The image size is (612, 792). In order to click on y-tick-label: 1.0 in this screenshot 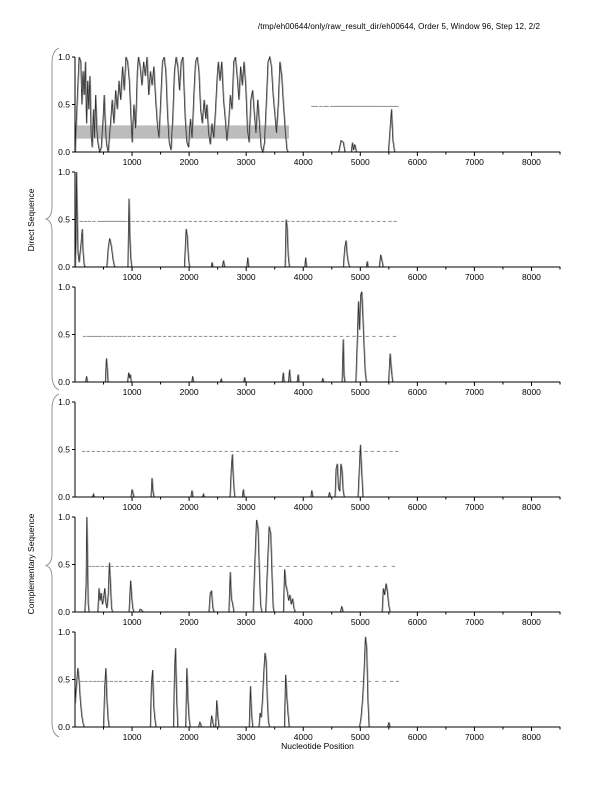, I will do `click(64, 517)`.